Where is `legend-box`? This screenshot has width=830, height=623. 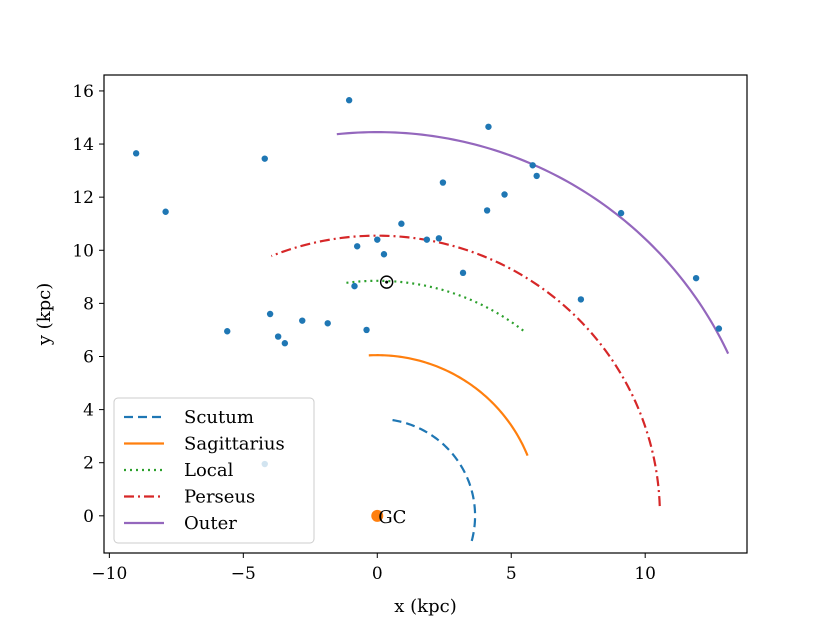
legend-box is located at coordinates (214, 470).